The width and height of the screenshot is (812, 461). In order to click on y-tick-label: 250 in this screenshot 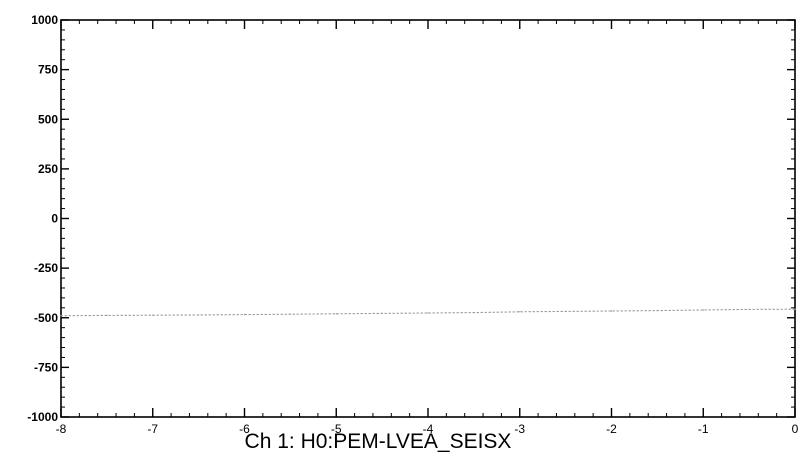, I will do `click(48, 169)`.